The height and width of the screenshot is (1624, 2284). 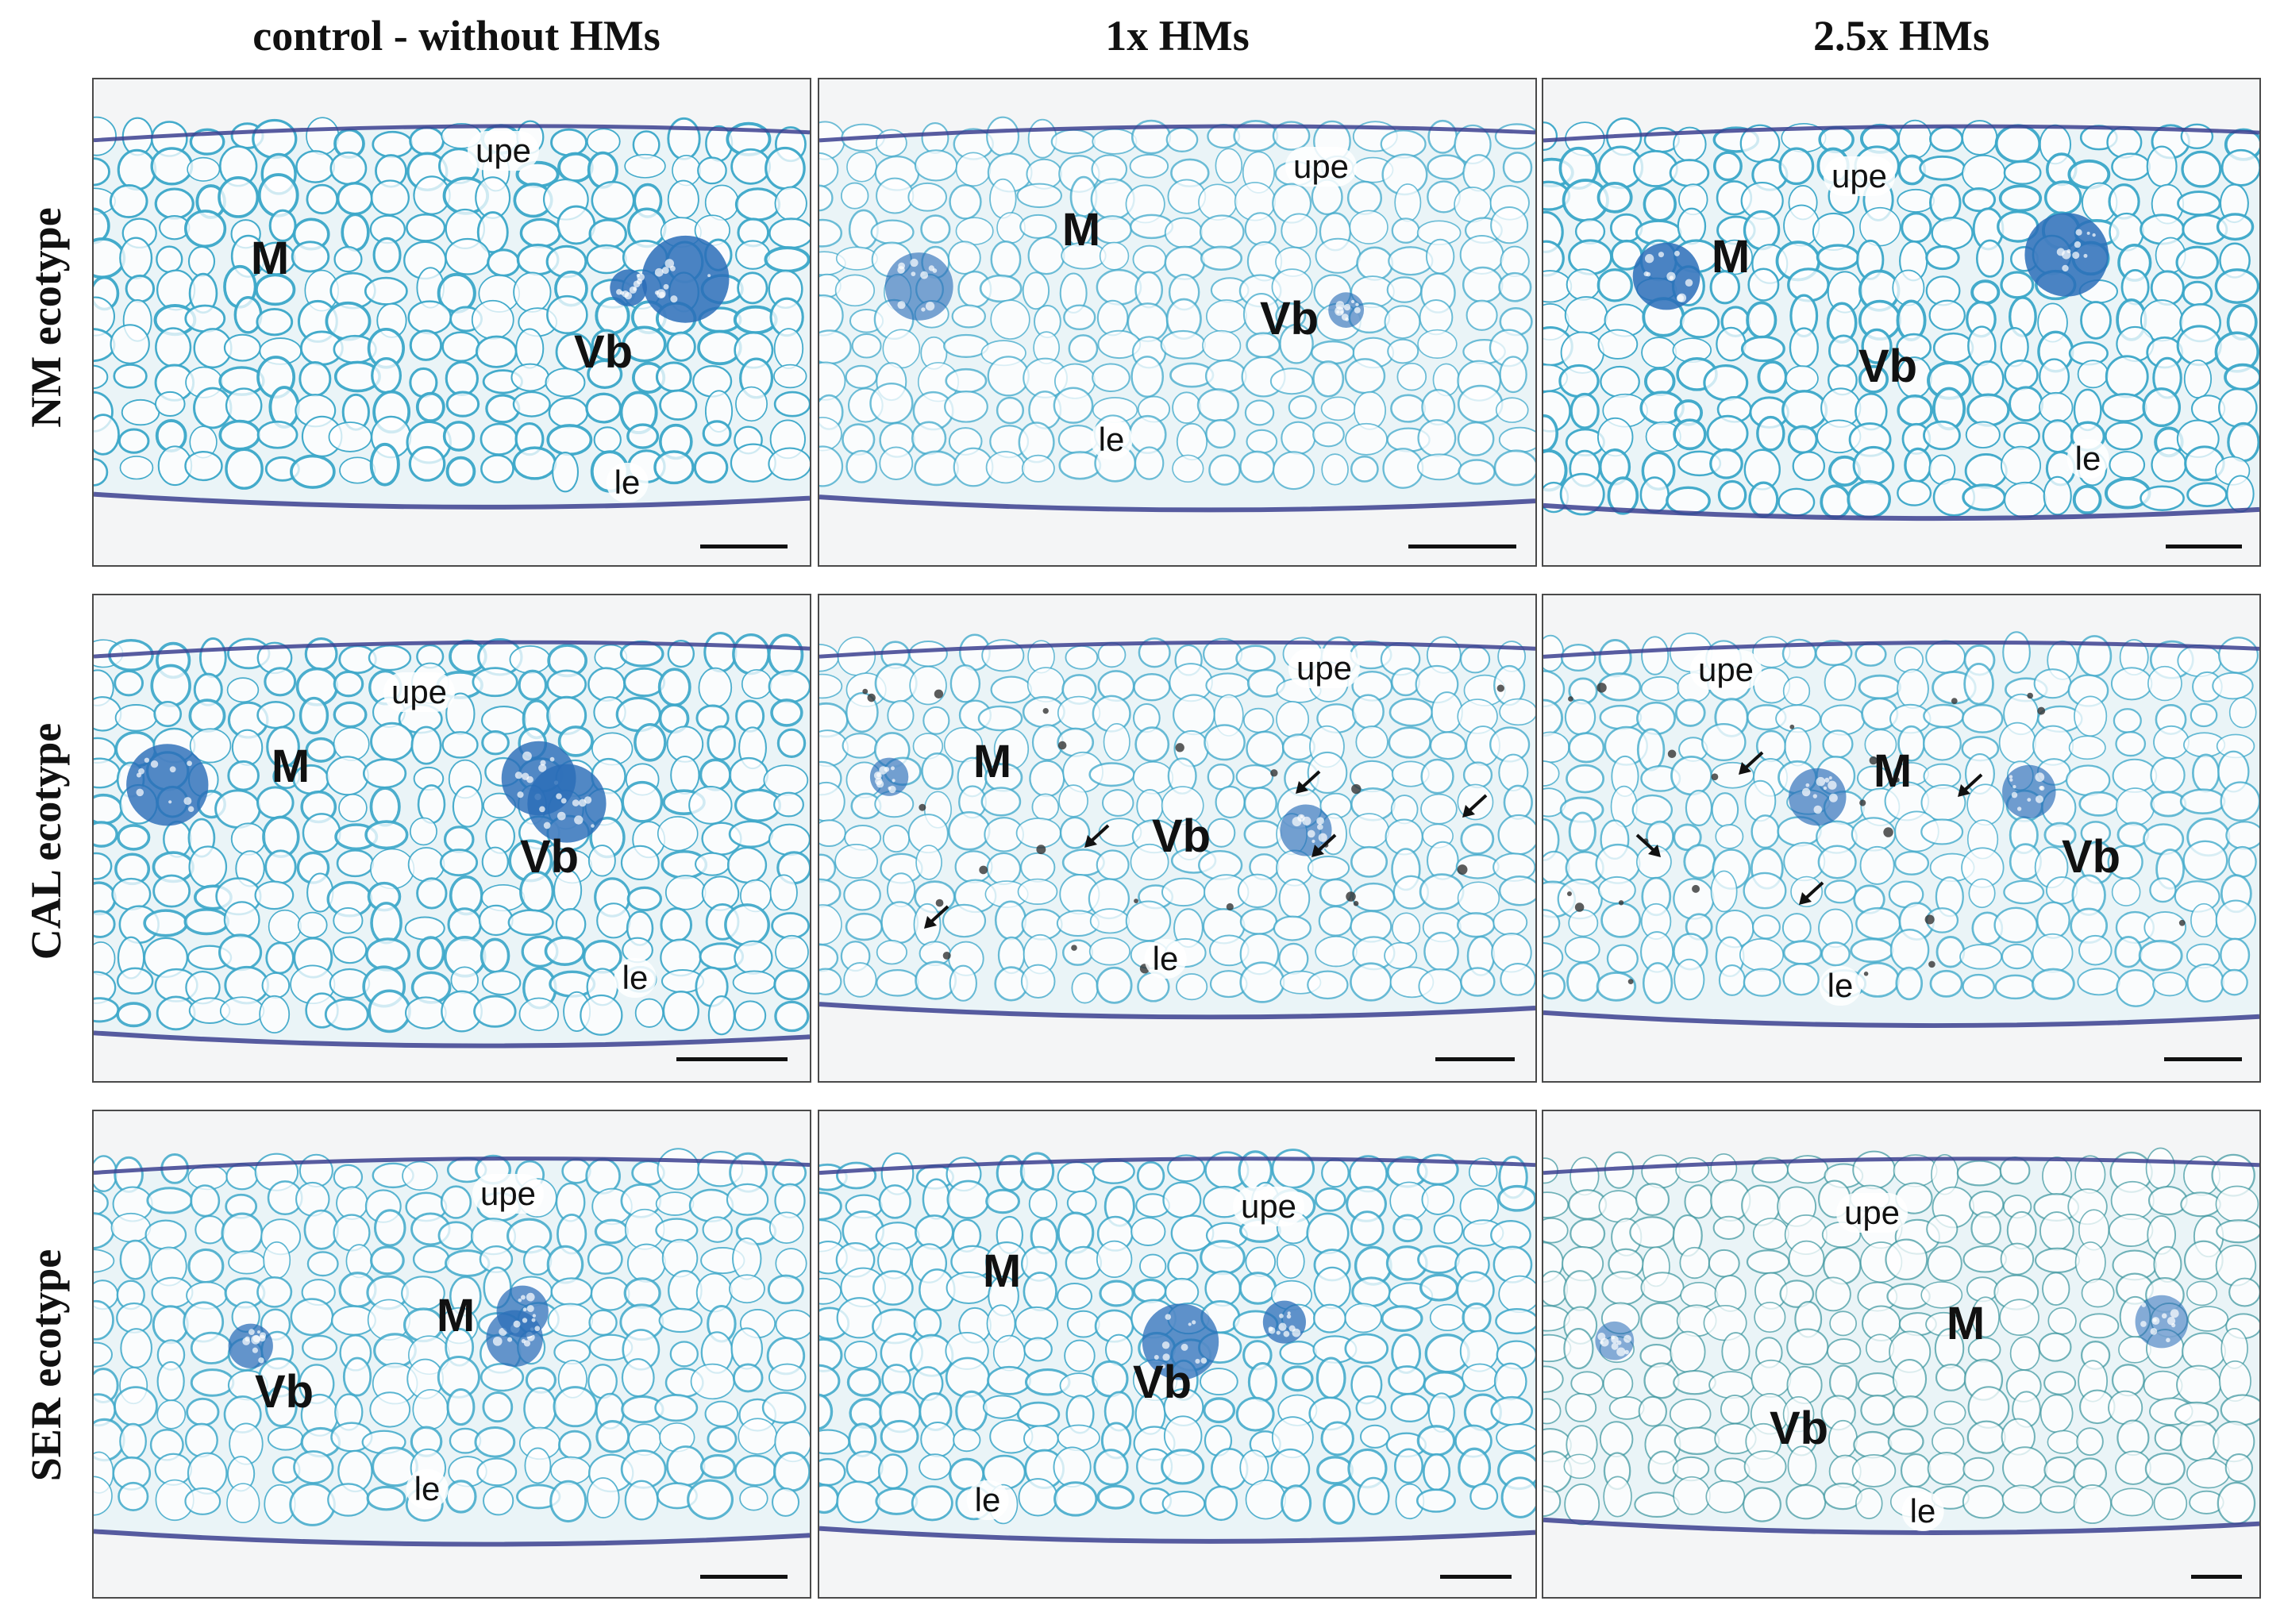 I want to click on panel-cal-1x: upe M Vb le, so click(x=1178, y=838).